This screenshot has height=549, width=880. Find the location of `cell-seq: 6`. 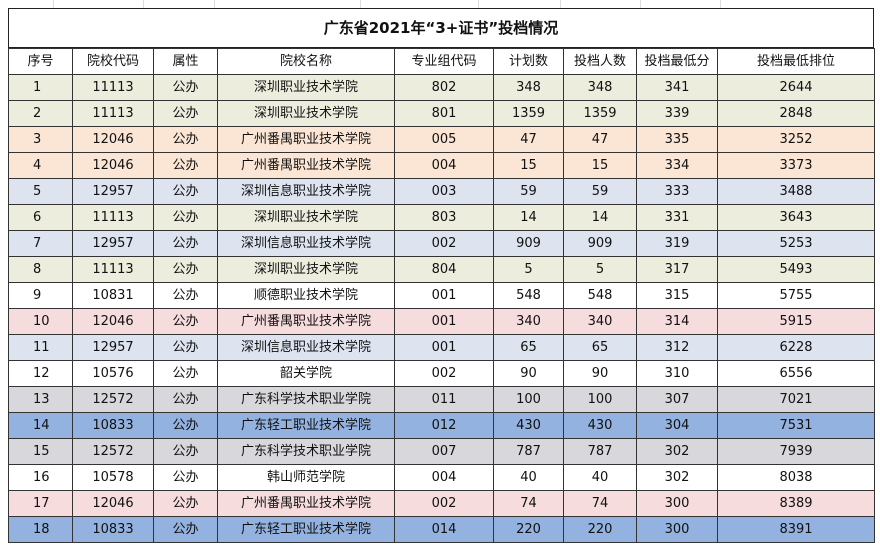

cell-seq: 6 is located at coordinates (40, 217).